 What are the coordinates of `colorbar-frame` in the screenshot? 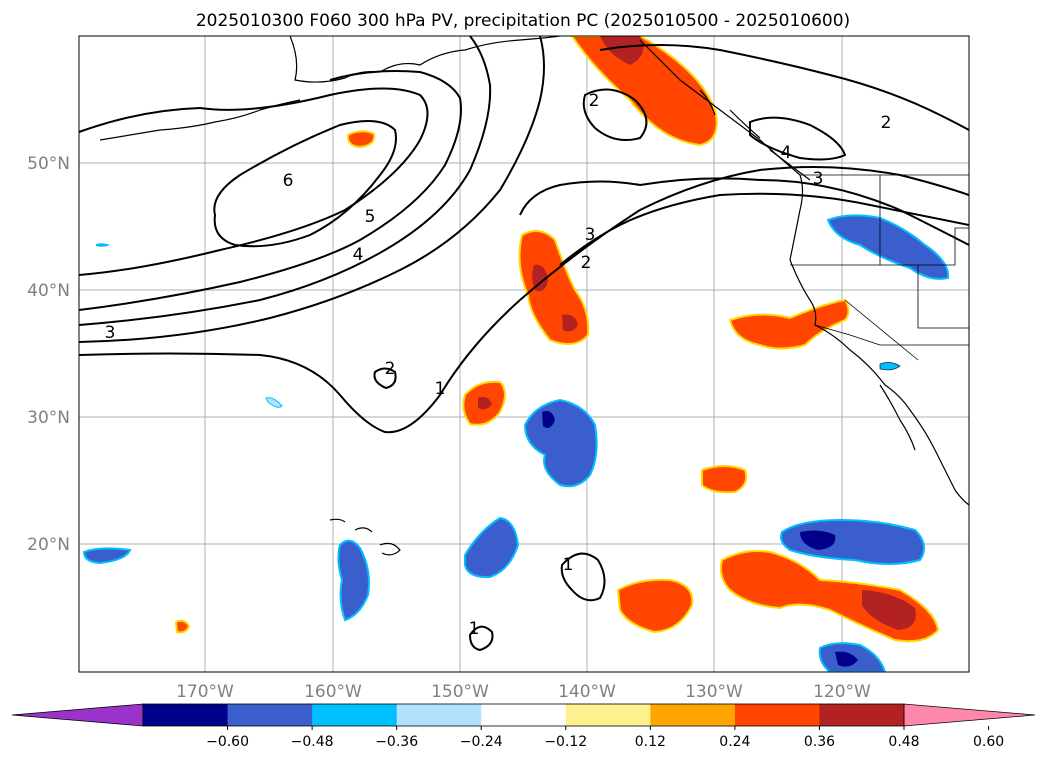 It's located at (523, 715).